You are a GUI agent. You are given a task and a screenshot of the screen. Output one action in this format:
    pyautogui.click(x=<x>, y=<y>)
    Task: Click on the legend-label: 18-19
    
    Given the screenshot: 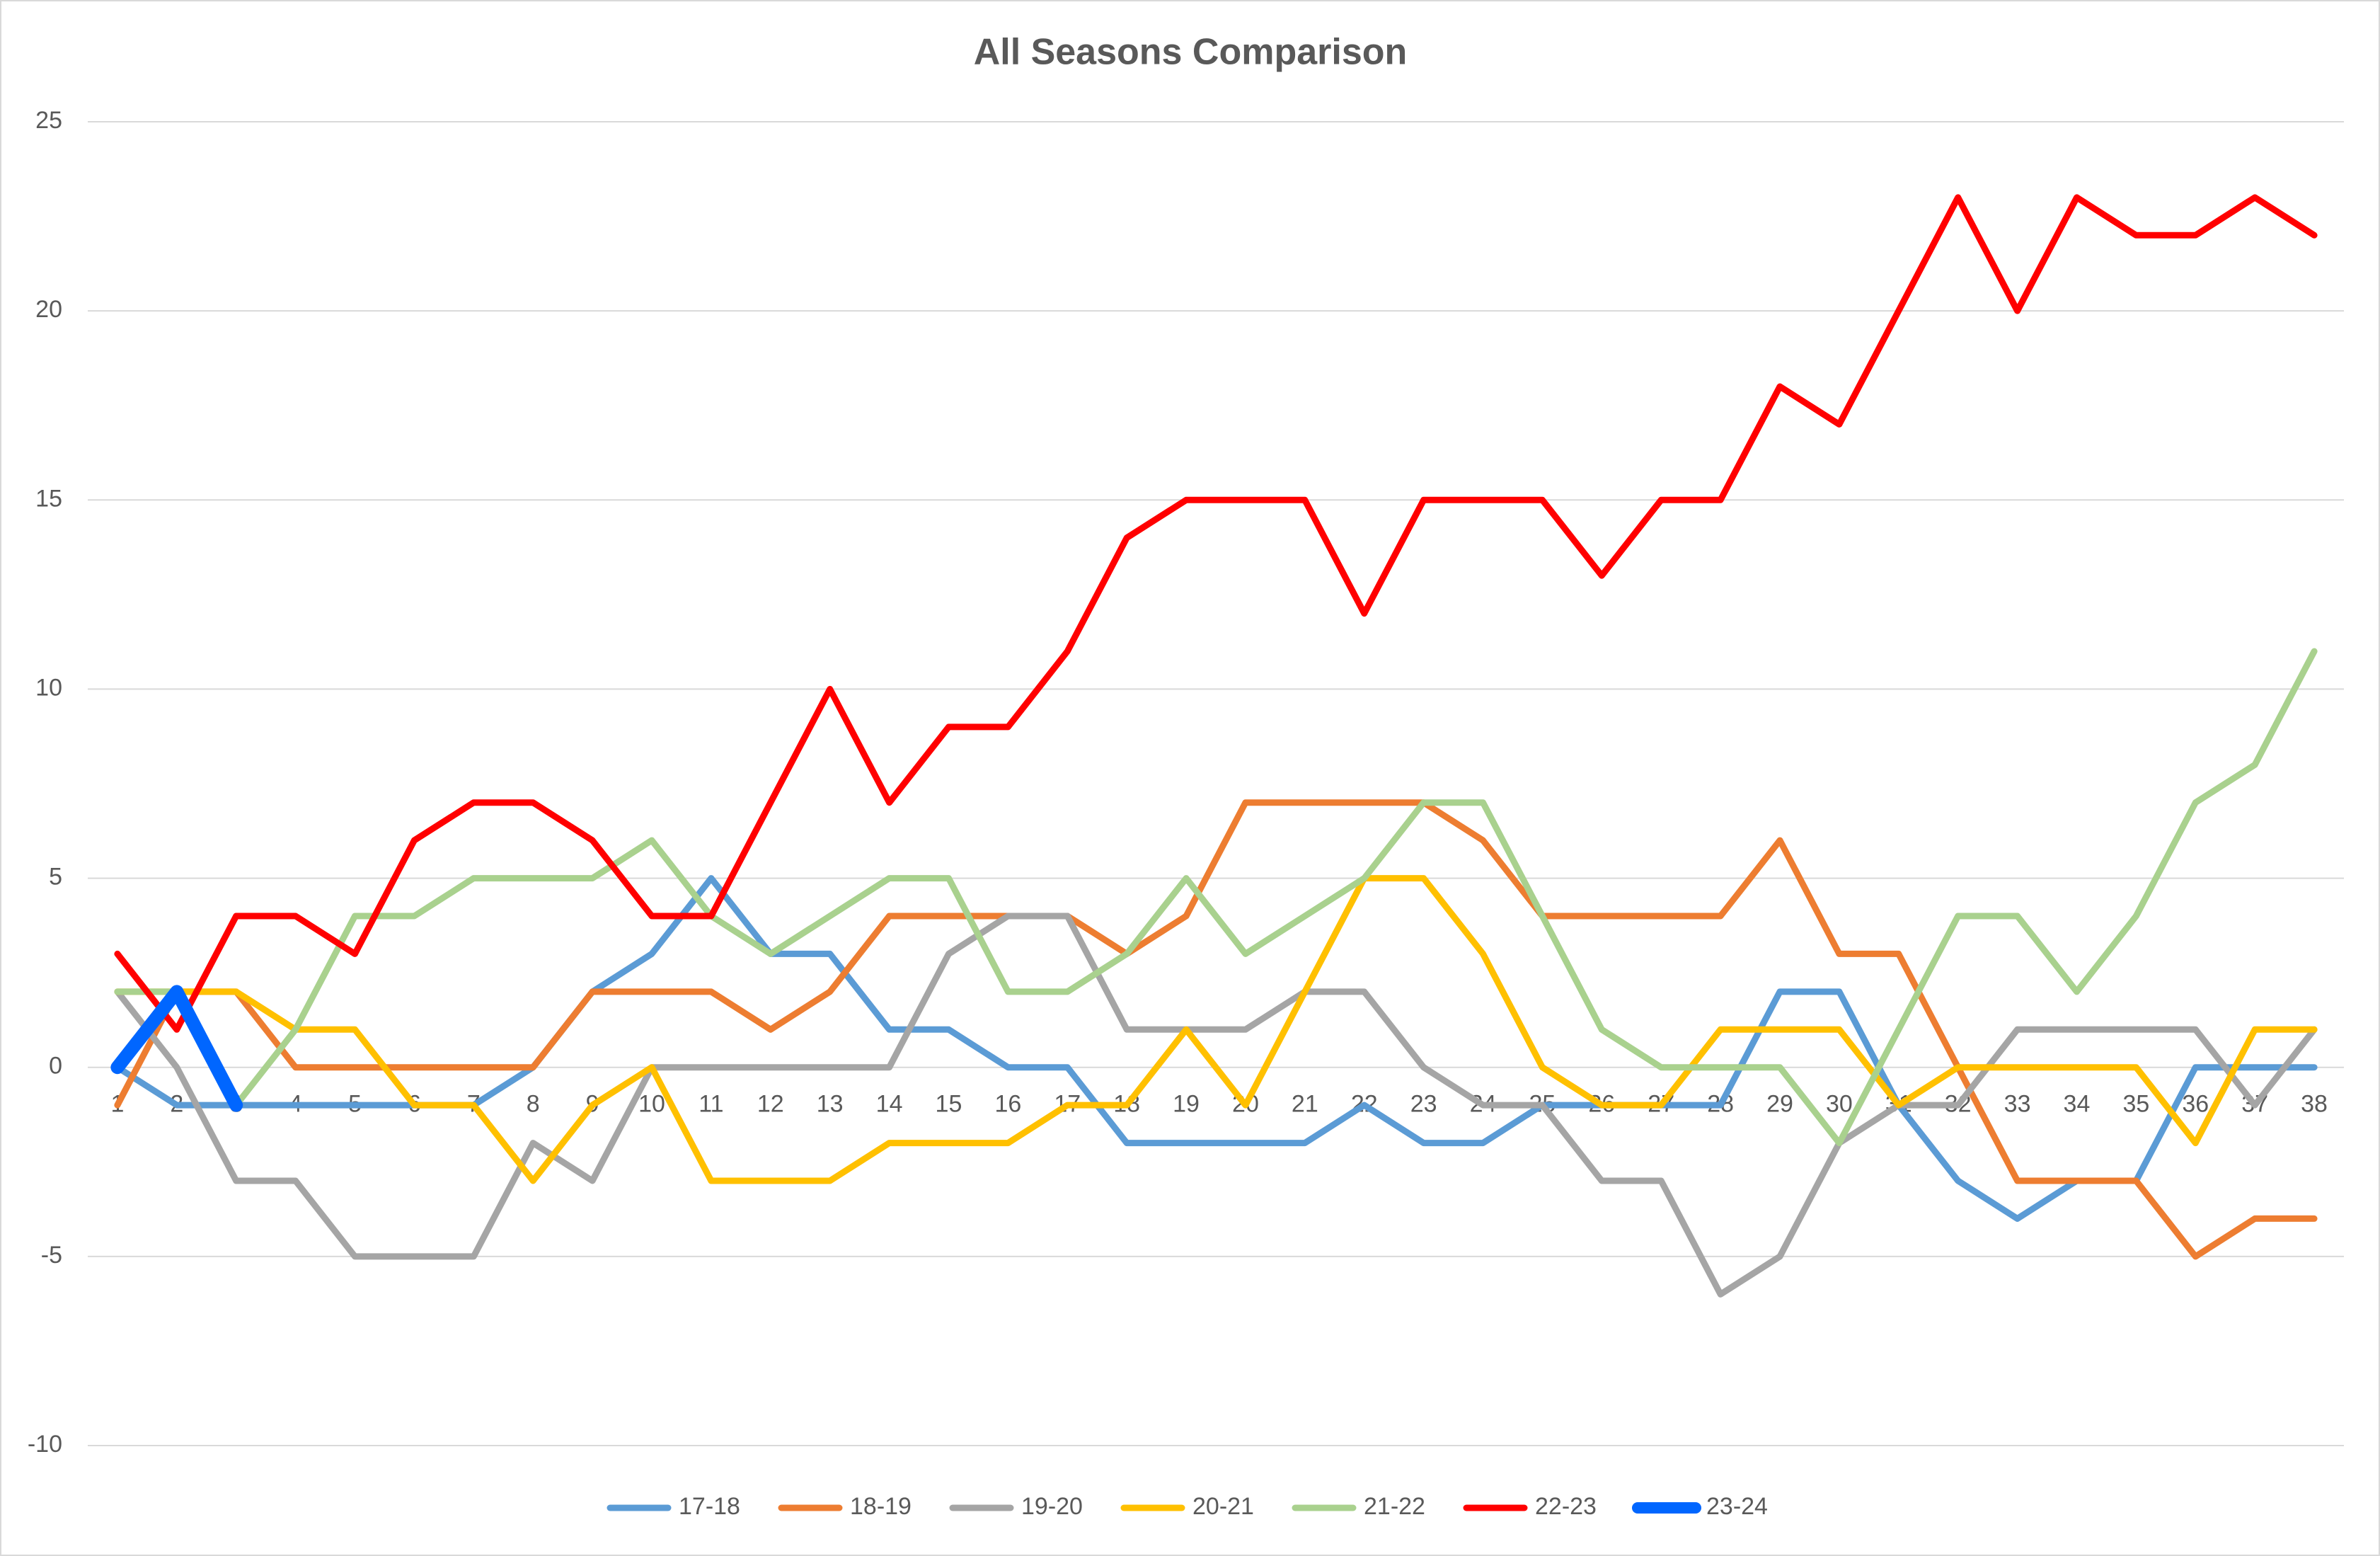 What is the action you would take?
    pyautogui.click(x=881, y=1506)
    